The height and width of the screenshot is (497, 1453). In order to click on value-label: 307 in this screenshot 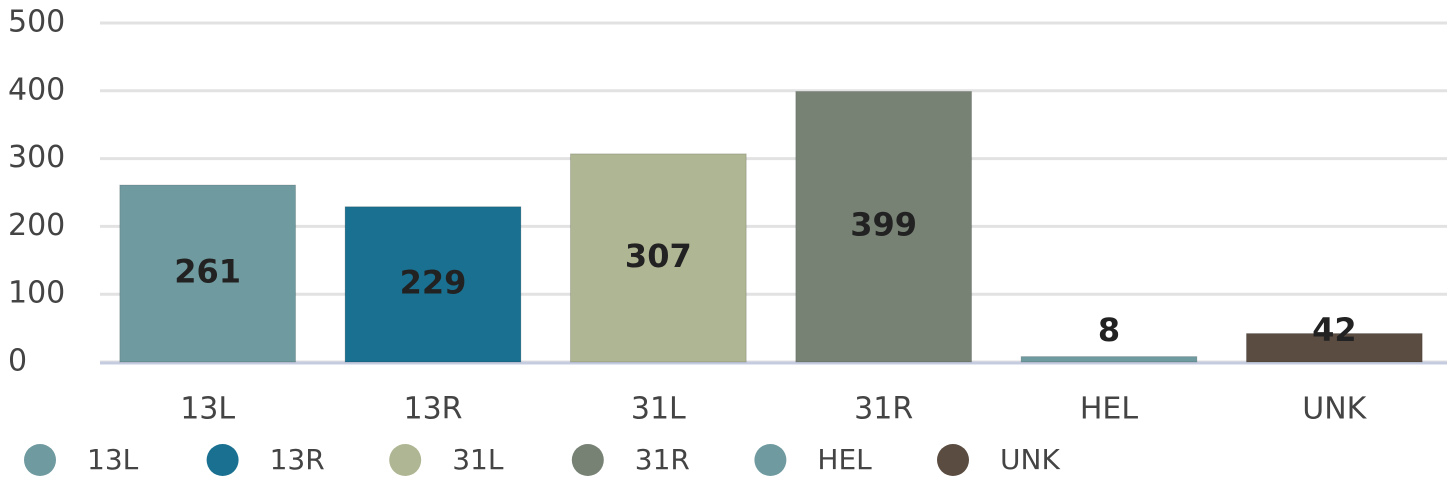, I will do `click(658, 256)`.